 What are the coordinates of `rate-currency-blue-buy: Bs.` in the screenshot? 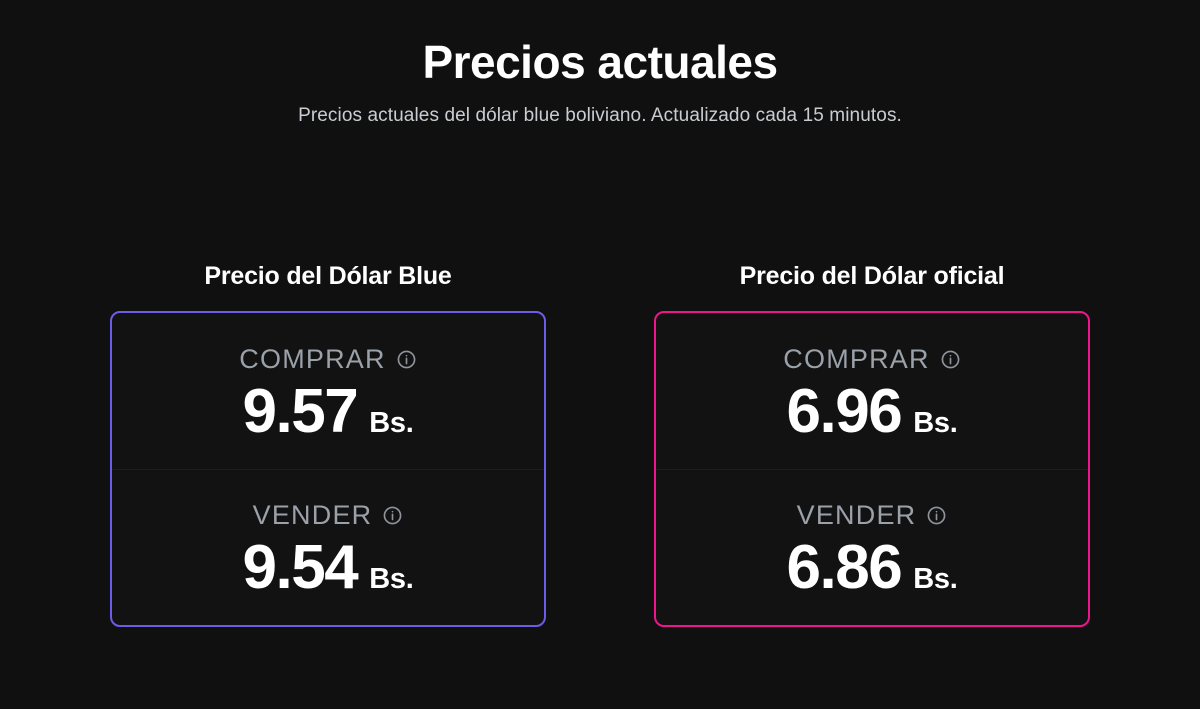 It's located at (391, 422).